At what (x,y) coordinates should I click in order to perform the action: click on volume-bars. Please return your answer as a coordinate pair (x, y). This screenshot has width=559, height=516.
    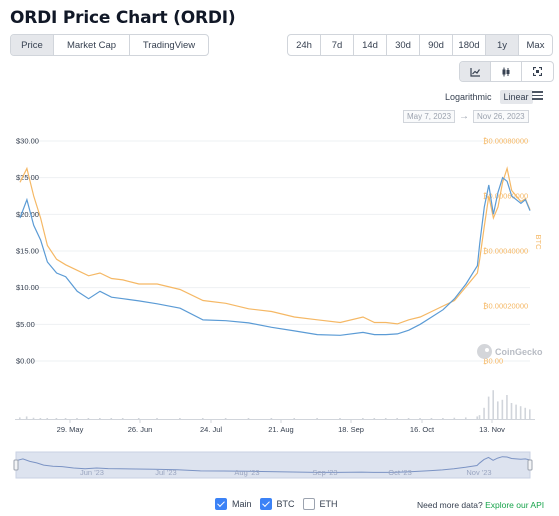
    Looking at the image, I should click on (275, 404).